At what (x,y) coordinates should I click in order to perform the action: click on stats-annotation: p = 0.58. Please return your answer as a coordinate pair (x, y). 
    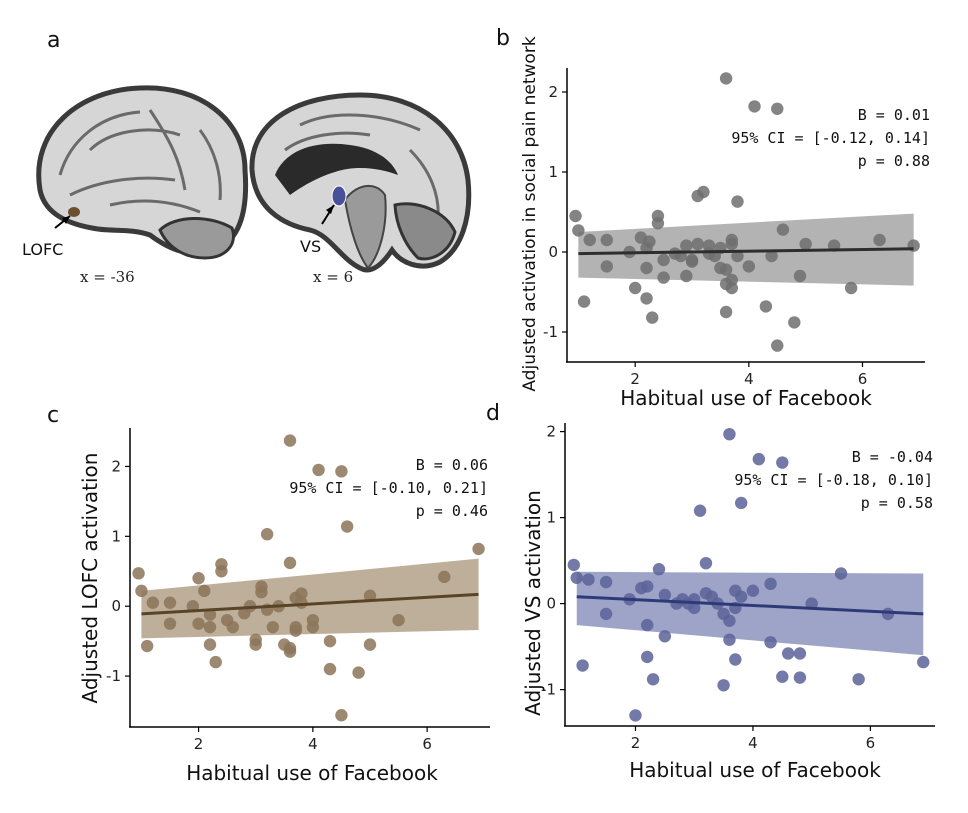
    Looking at the image, I should click on (897, 503).